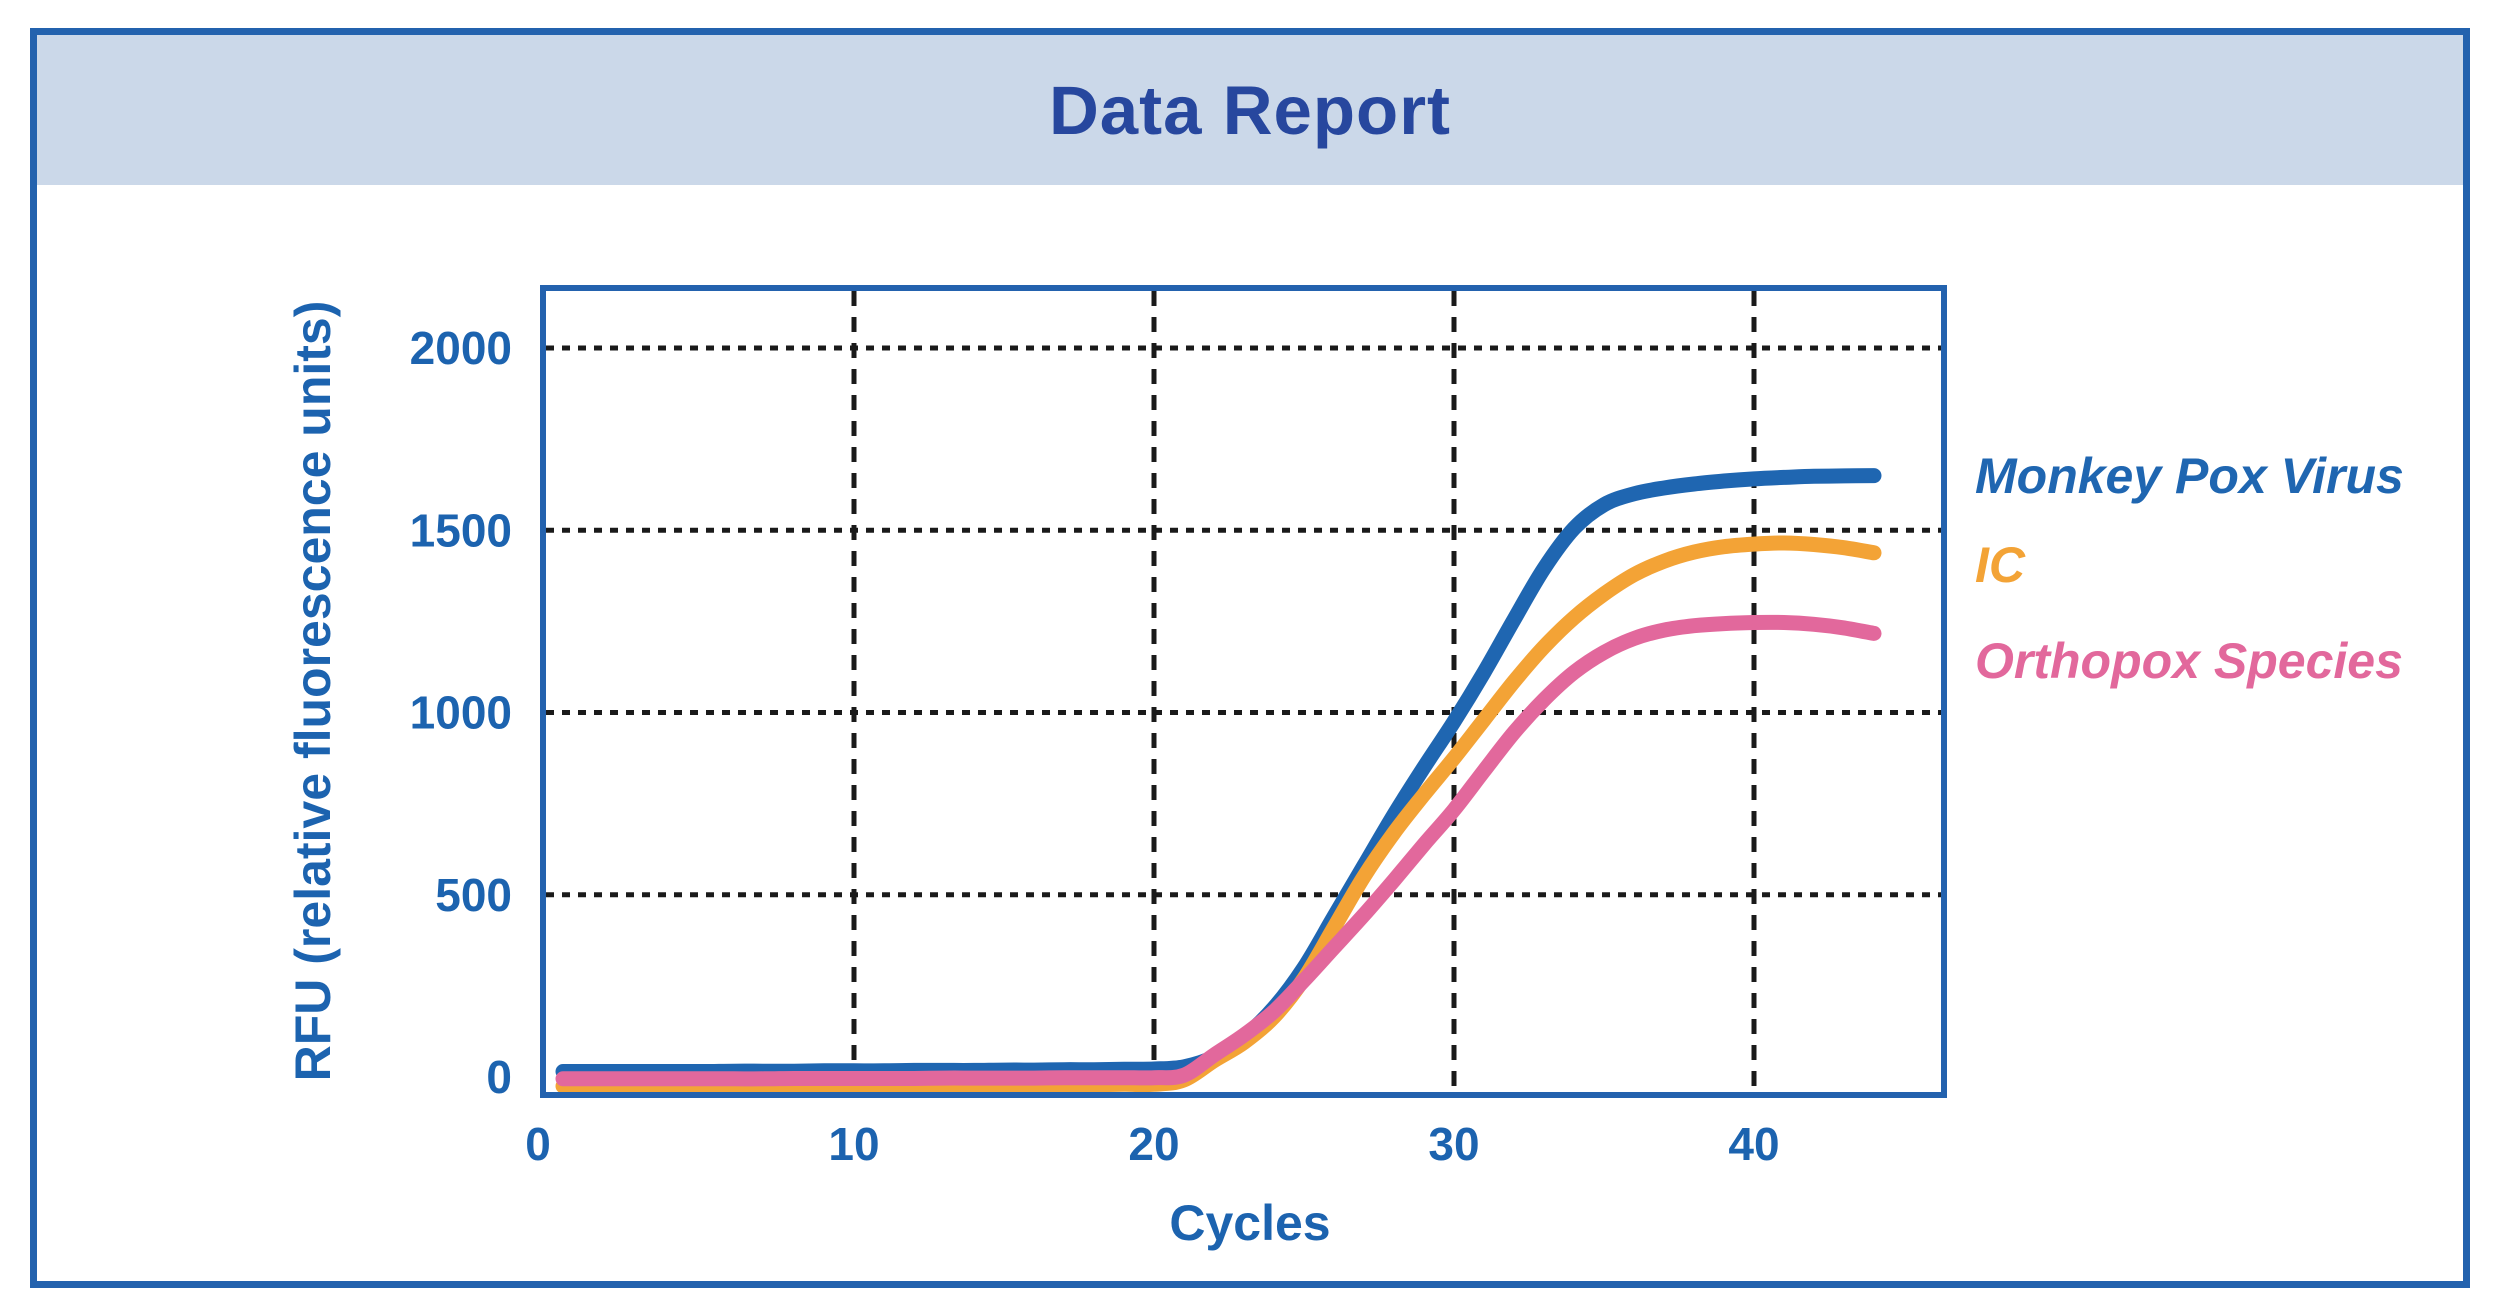 The height and width of the screenshot is (1315, 2500). I want to click on x-tick-labels: 0 10 20 30 40, so click(1152, 1144).